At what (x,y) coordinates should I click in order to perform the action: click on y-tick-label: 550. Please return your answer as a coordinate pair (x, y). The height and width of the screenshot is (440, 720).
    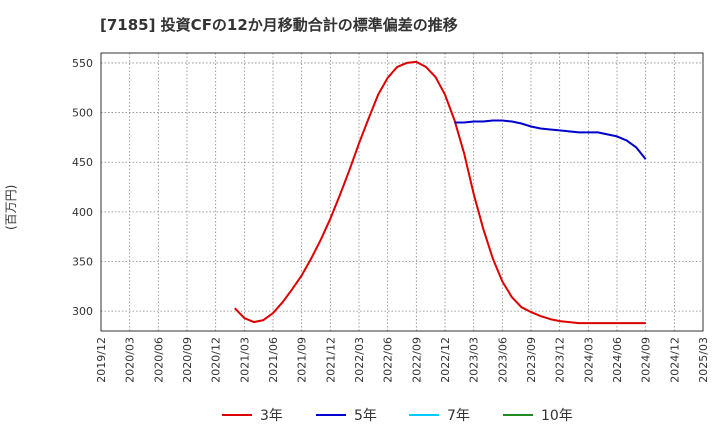
    Looking at the image, I should click on (82, 63).